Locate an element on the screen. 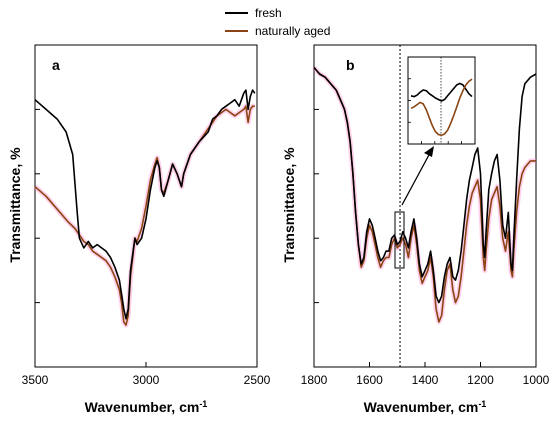 The height and width of the screenshot is (425, 550). panel-a-x-ticks: 3500 3000 2500 is located at coordinates (146, 374).